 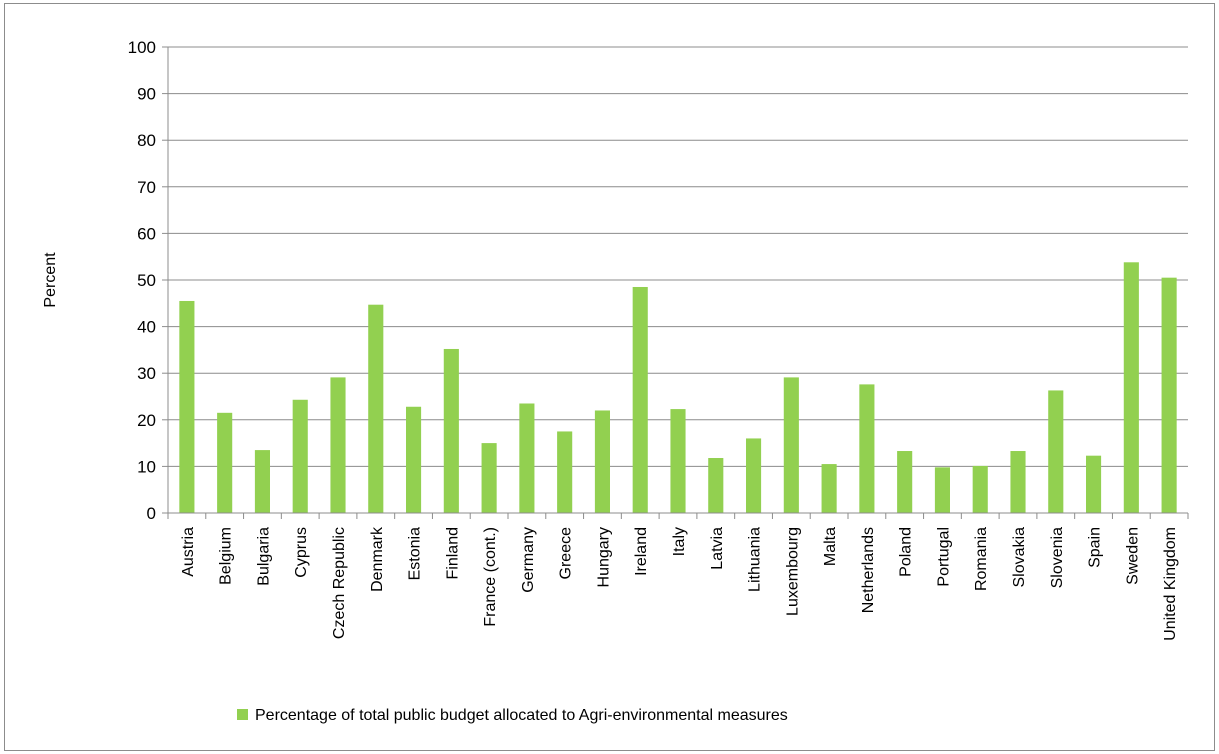 What do you see at coordinates (755, 559) in the screenshot?
I see `x-tick-label: Lithuania` at bounding box center [755, 559].